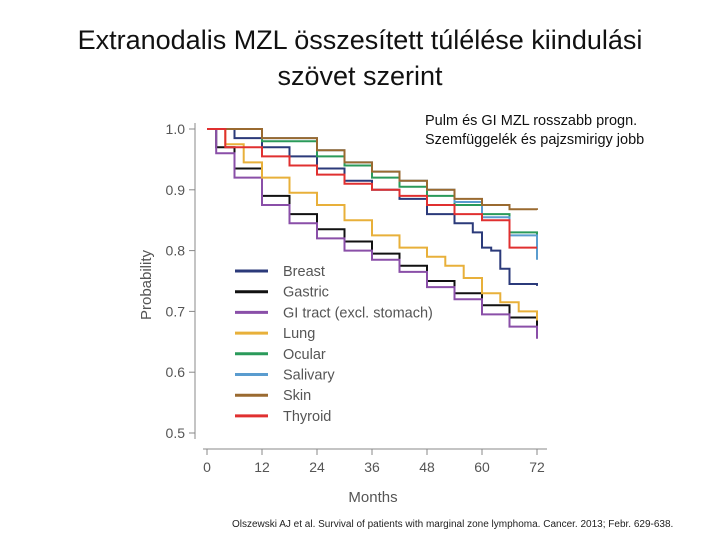 The image size is (720, 540). I want to click on legend-label-lung: Lung, so click(299, 334).